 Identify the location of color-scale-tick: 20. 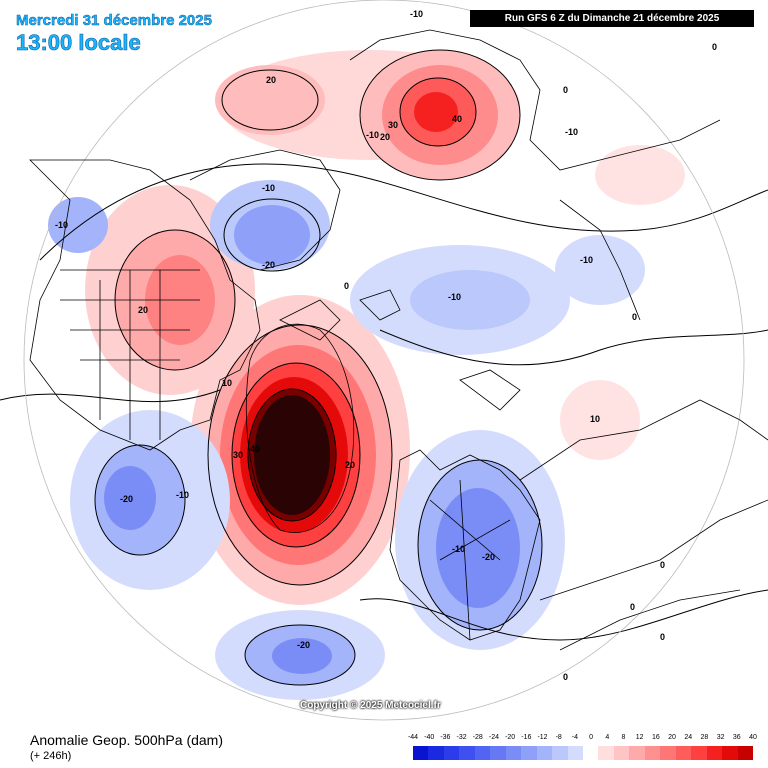
(672, 737).